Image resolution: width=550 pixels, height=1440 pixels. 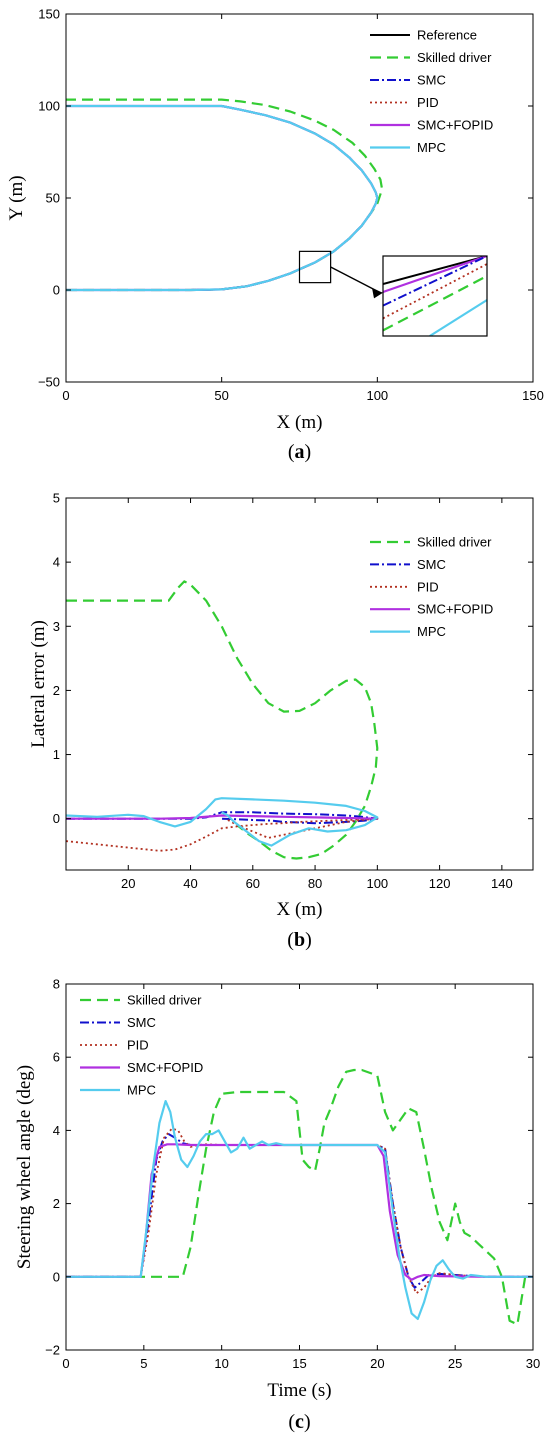 I want to click on caption-letter: b, so click(x=299, y=940).